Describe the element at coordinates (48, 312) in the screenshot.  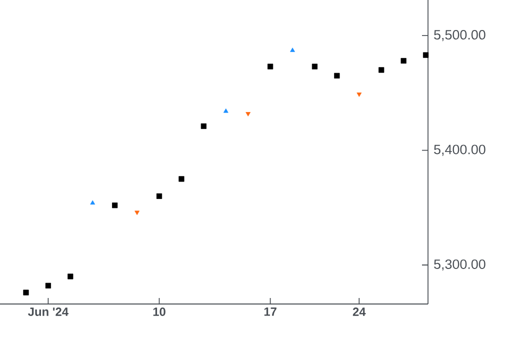
I see `x-tick-label: Jun '24` at that location.